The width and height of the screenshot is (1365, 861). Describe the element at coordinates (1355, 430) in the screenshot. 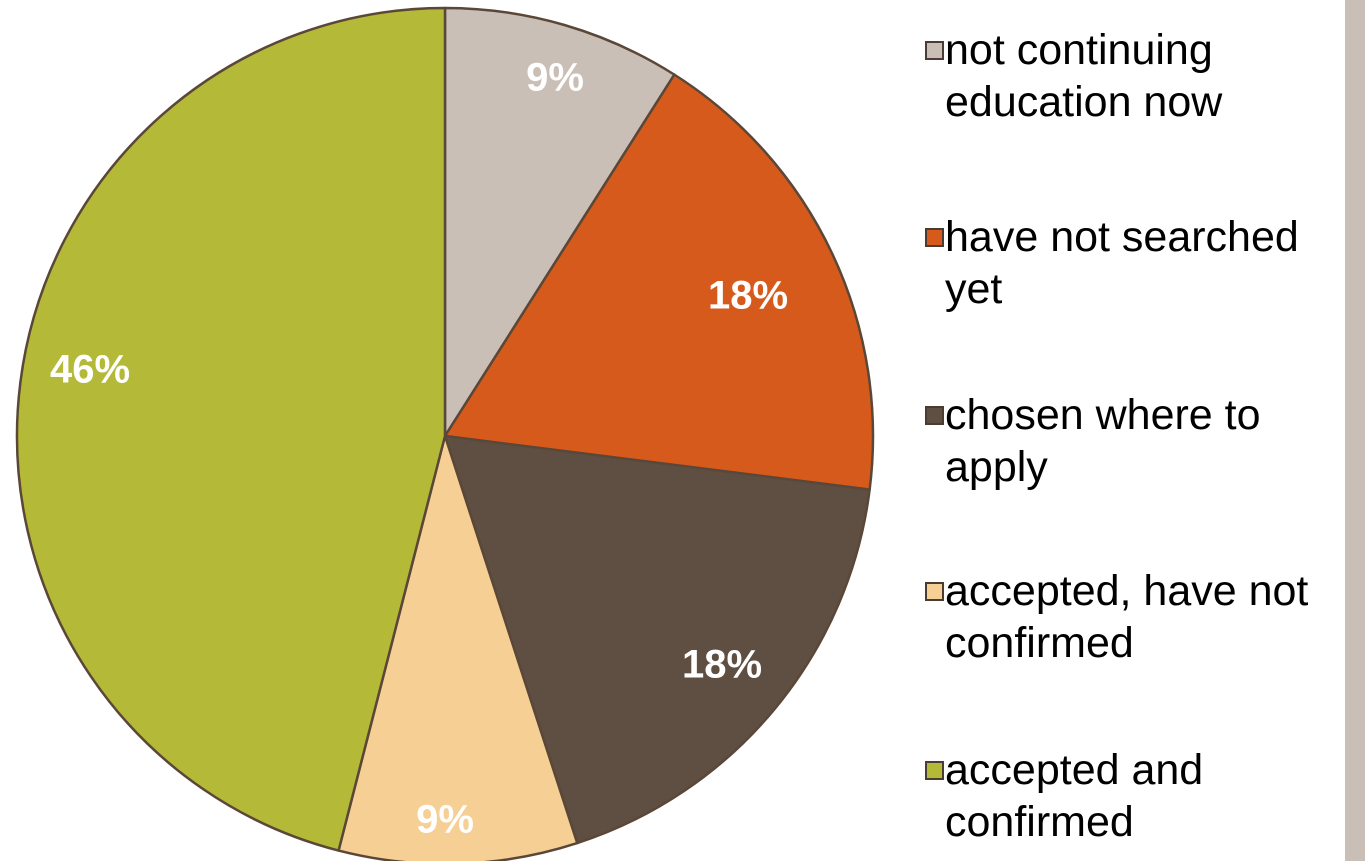

I see `side-strip` at that location.